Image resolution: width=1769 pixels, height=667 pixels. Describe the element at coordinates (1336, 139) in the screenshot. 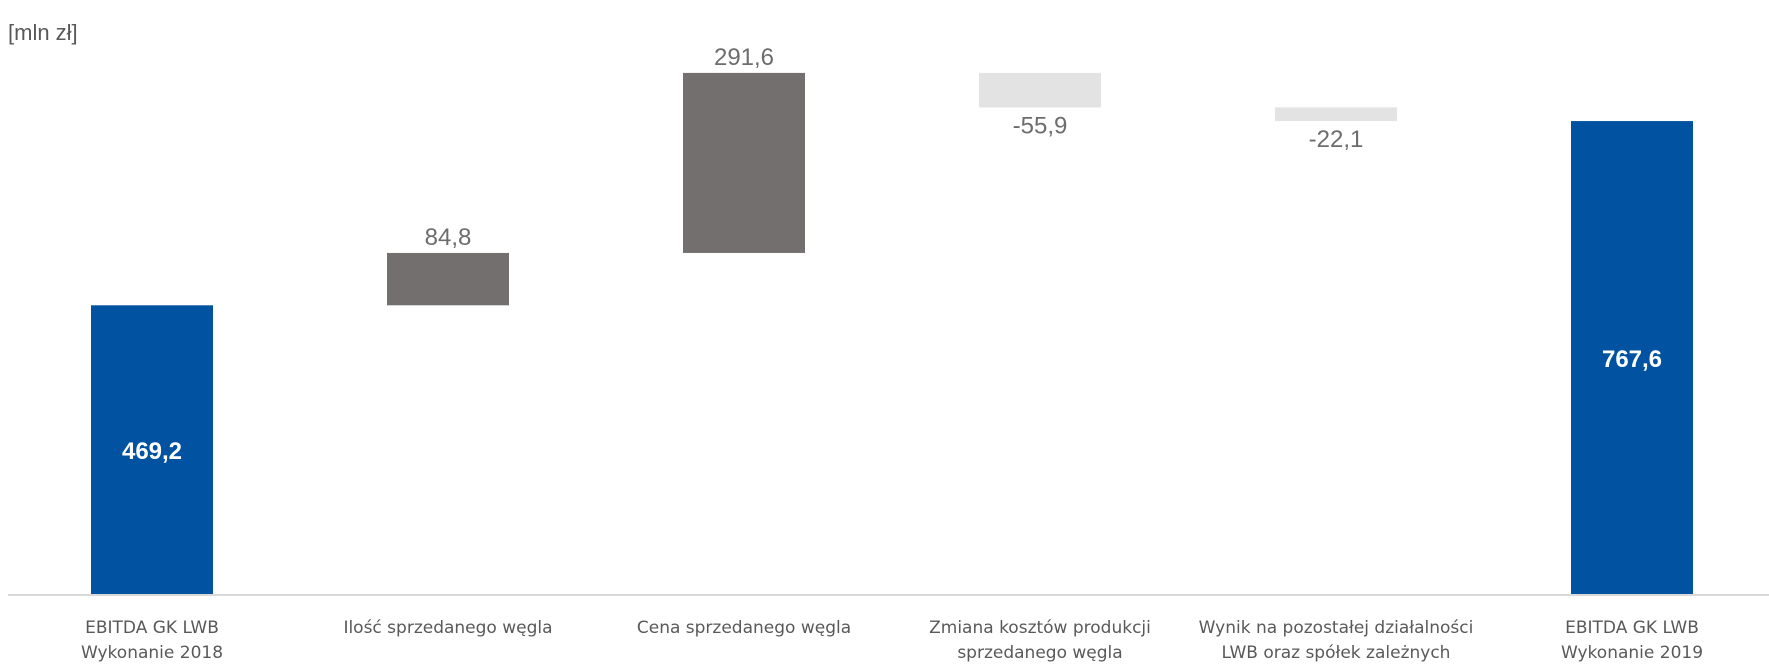

I see `value-label-5: -22,1` at that location.